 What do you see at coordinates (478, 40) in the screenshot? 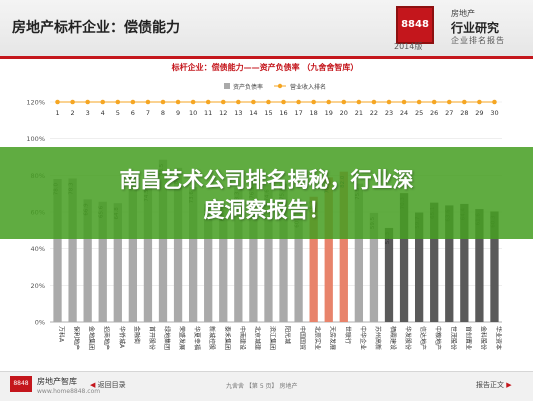
I see `brand-sub: 企业排名报告` at bounding box center [478, 40].